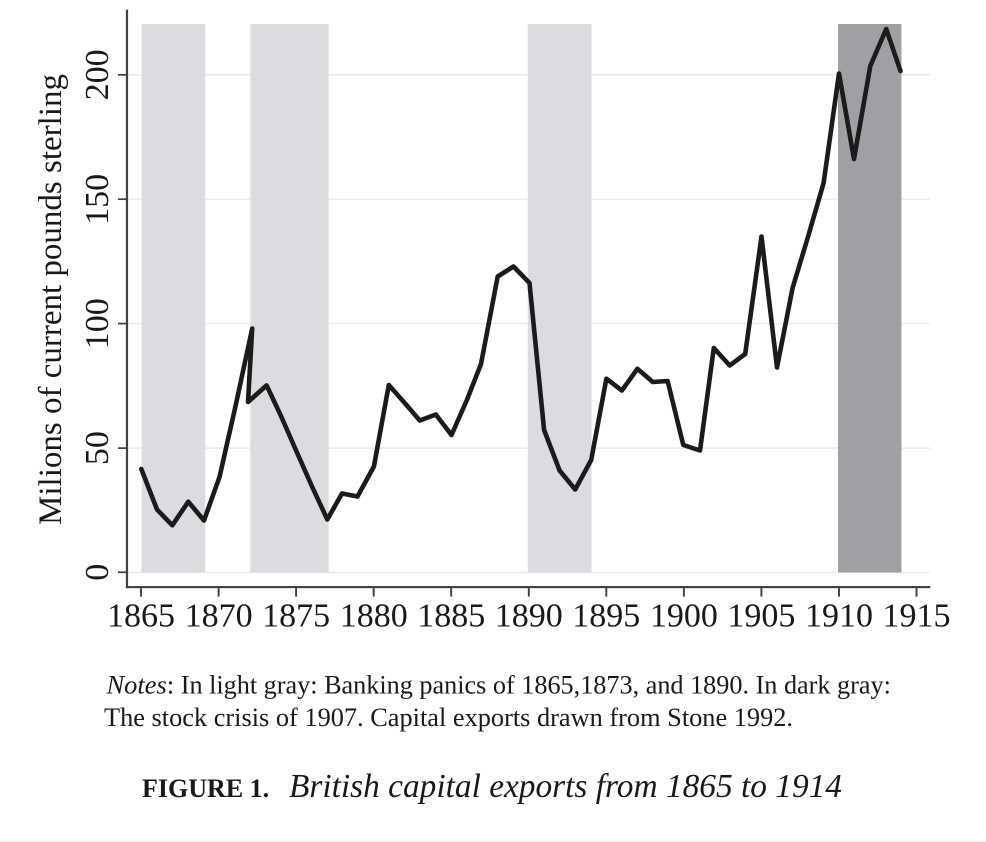  I want to click on svg-text: 1910, so click(839, 616).